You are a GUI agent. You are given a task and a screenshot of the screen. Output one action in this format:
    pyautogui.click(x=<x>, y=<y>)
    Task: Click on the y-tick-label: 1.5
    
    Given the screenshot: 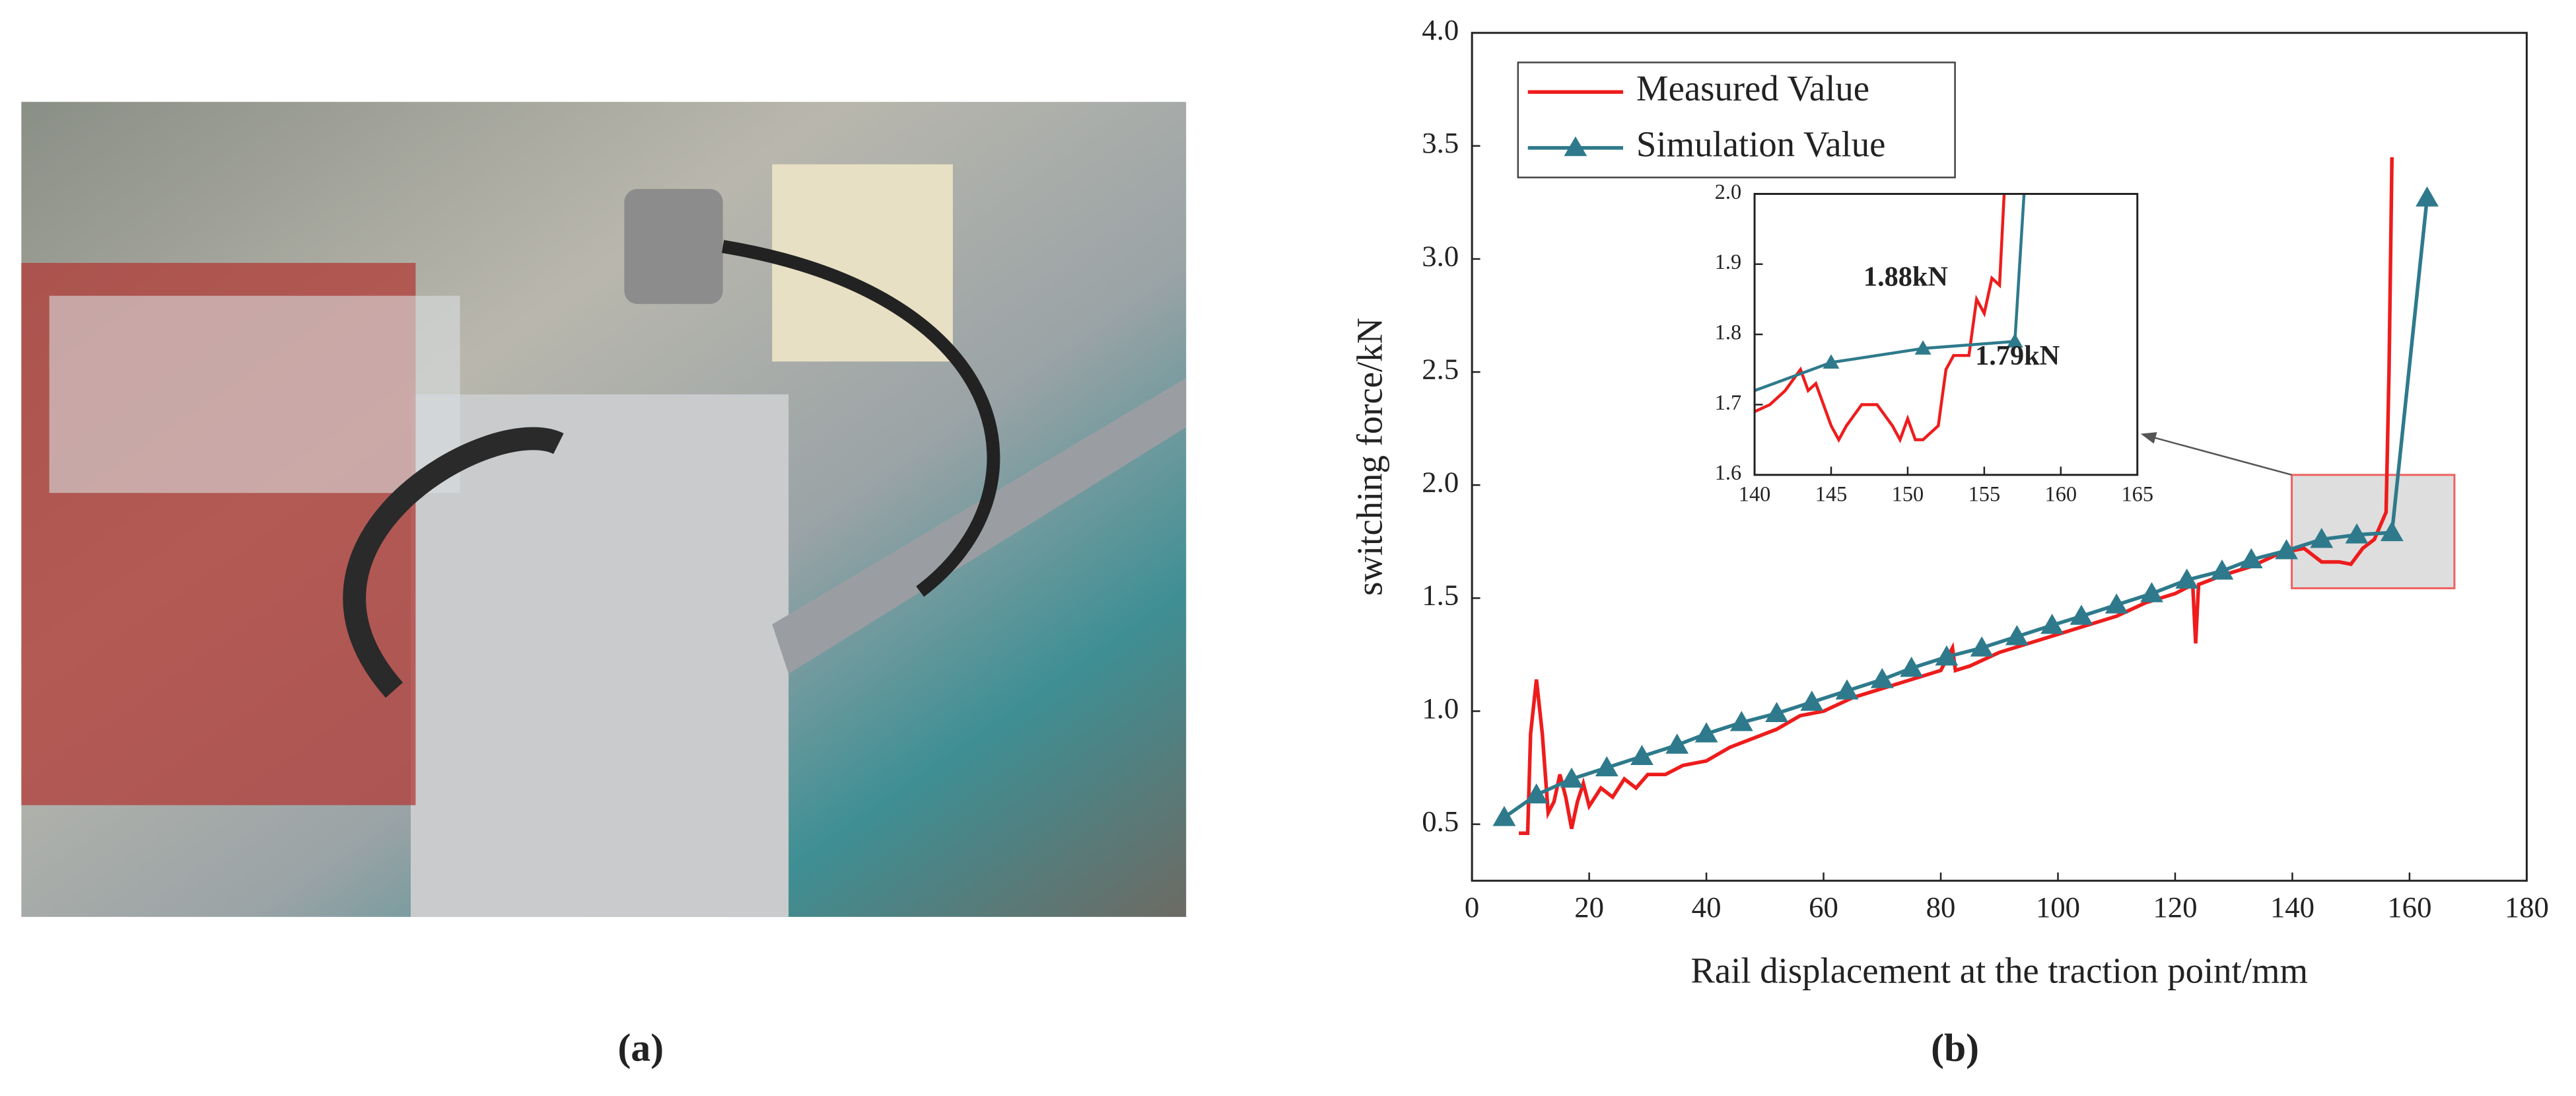 What is the action you would take?
    pyautogui.click(x=1441, y=595)
    